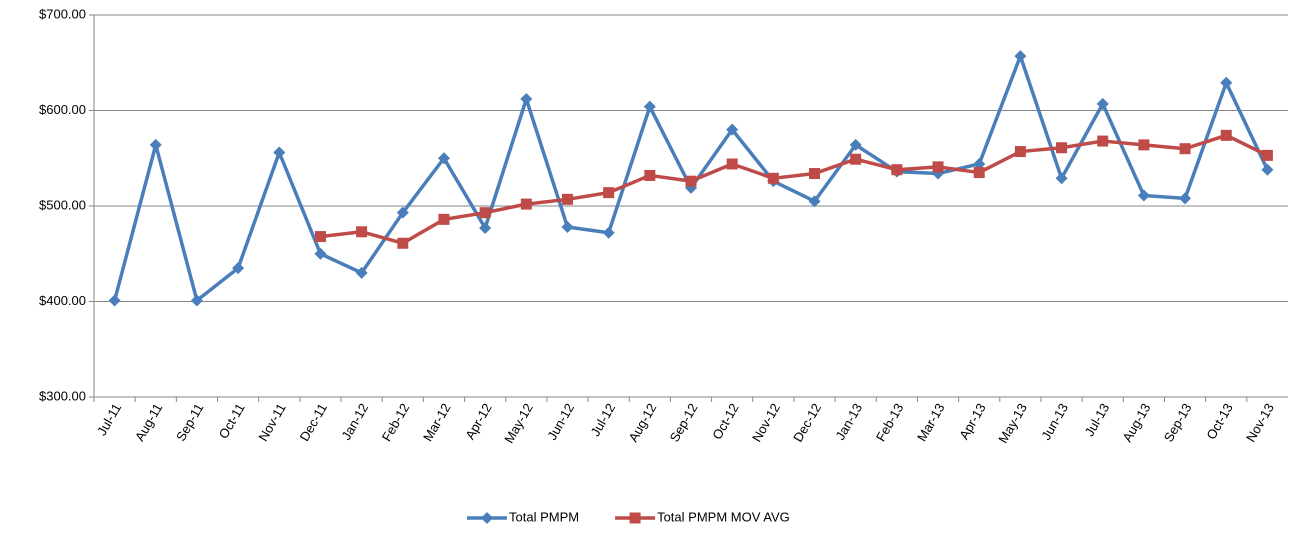 This screenshot has height=536, width=1294. Describe the element at coordinates (766, 423) in the screenshot. I see `x-tick-label: Nov-12` at that location.